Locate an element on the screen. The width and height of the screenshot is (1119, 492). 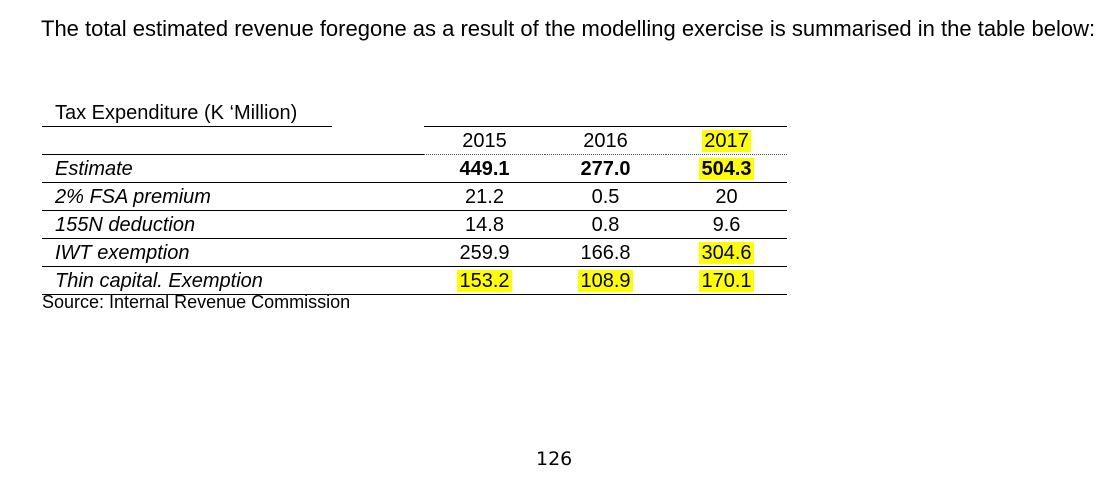
highlight-mark: 170.1 is located at coordinates (726, 281).